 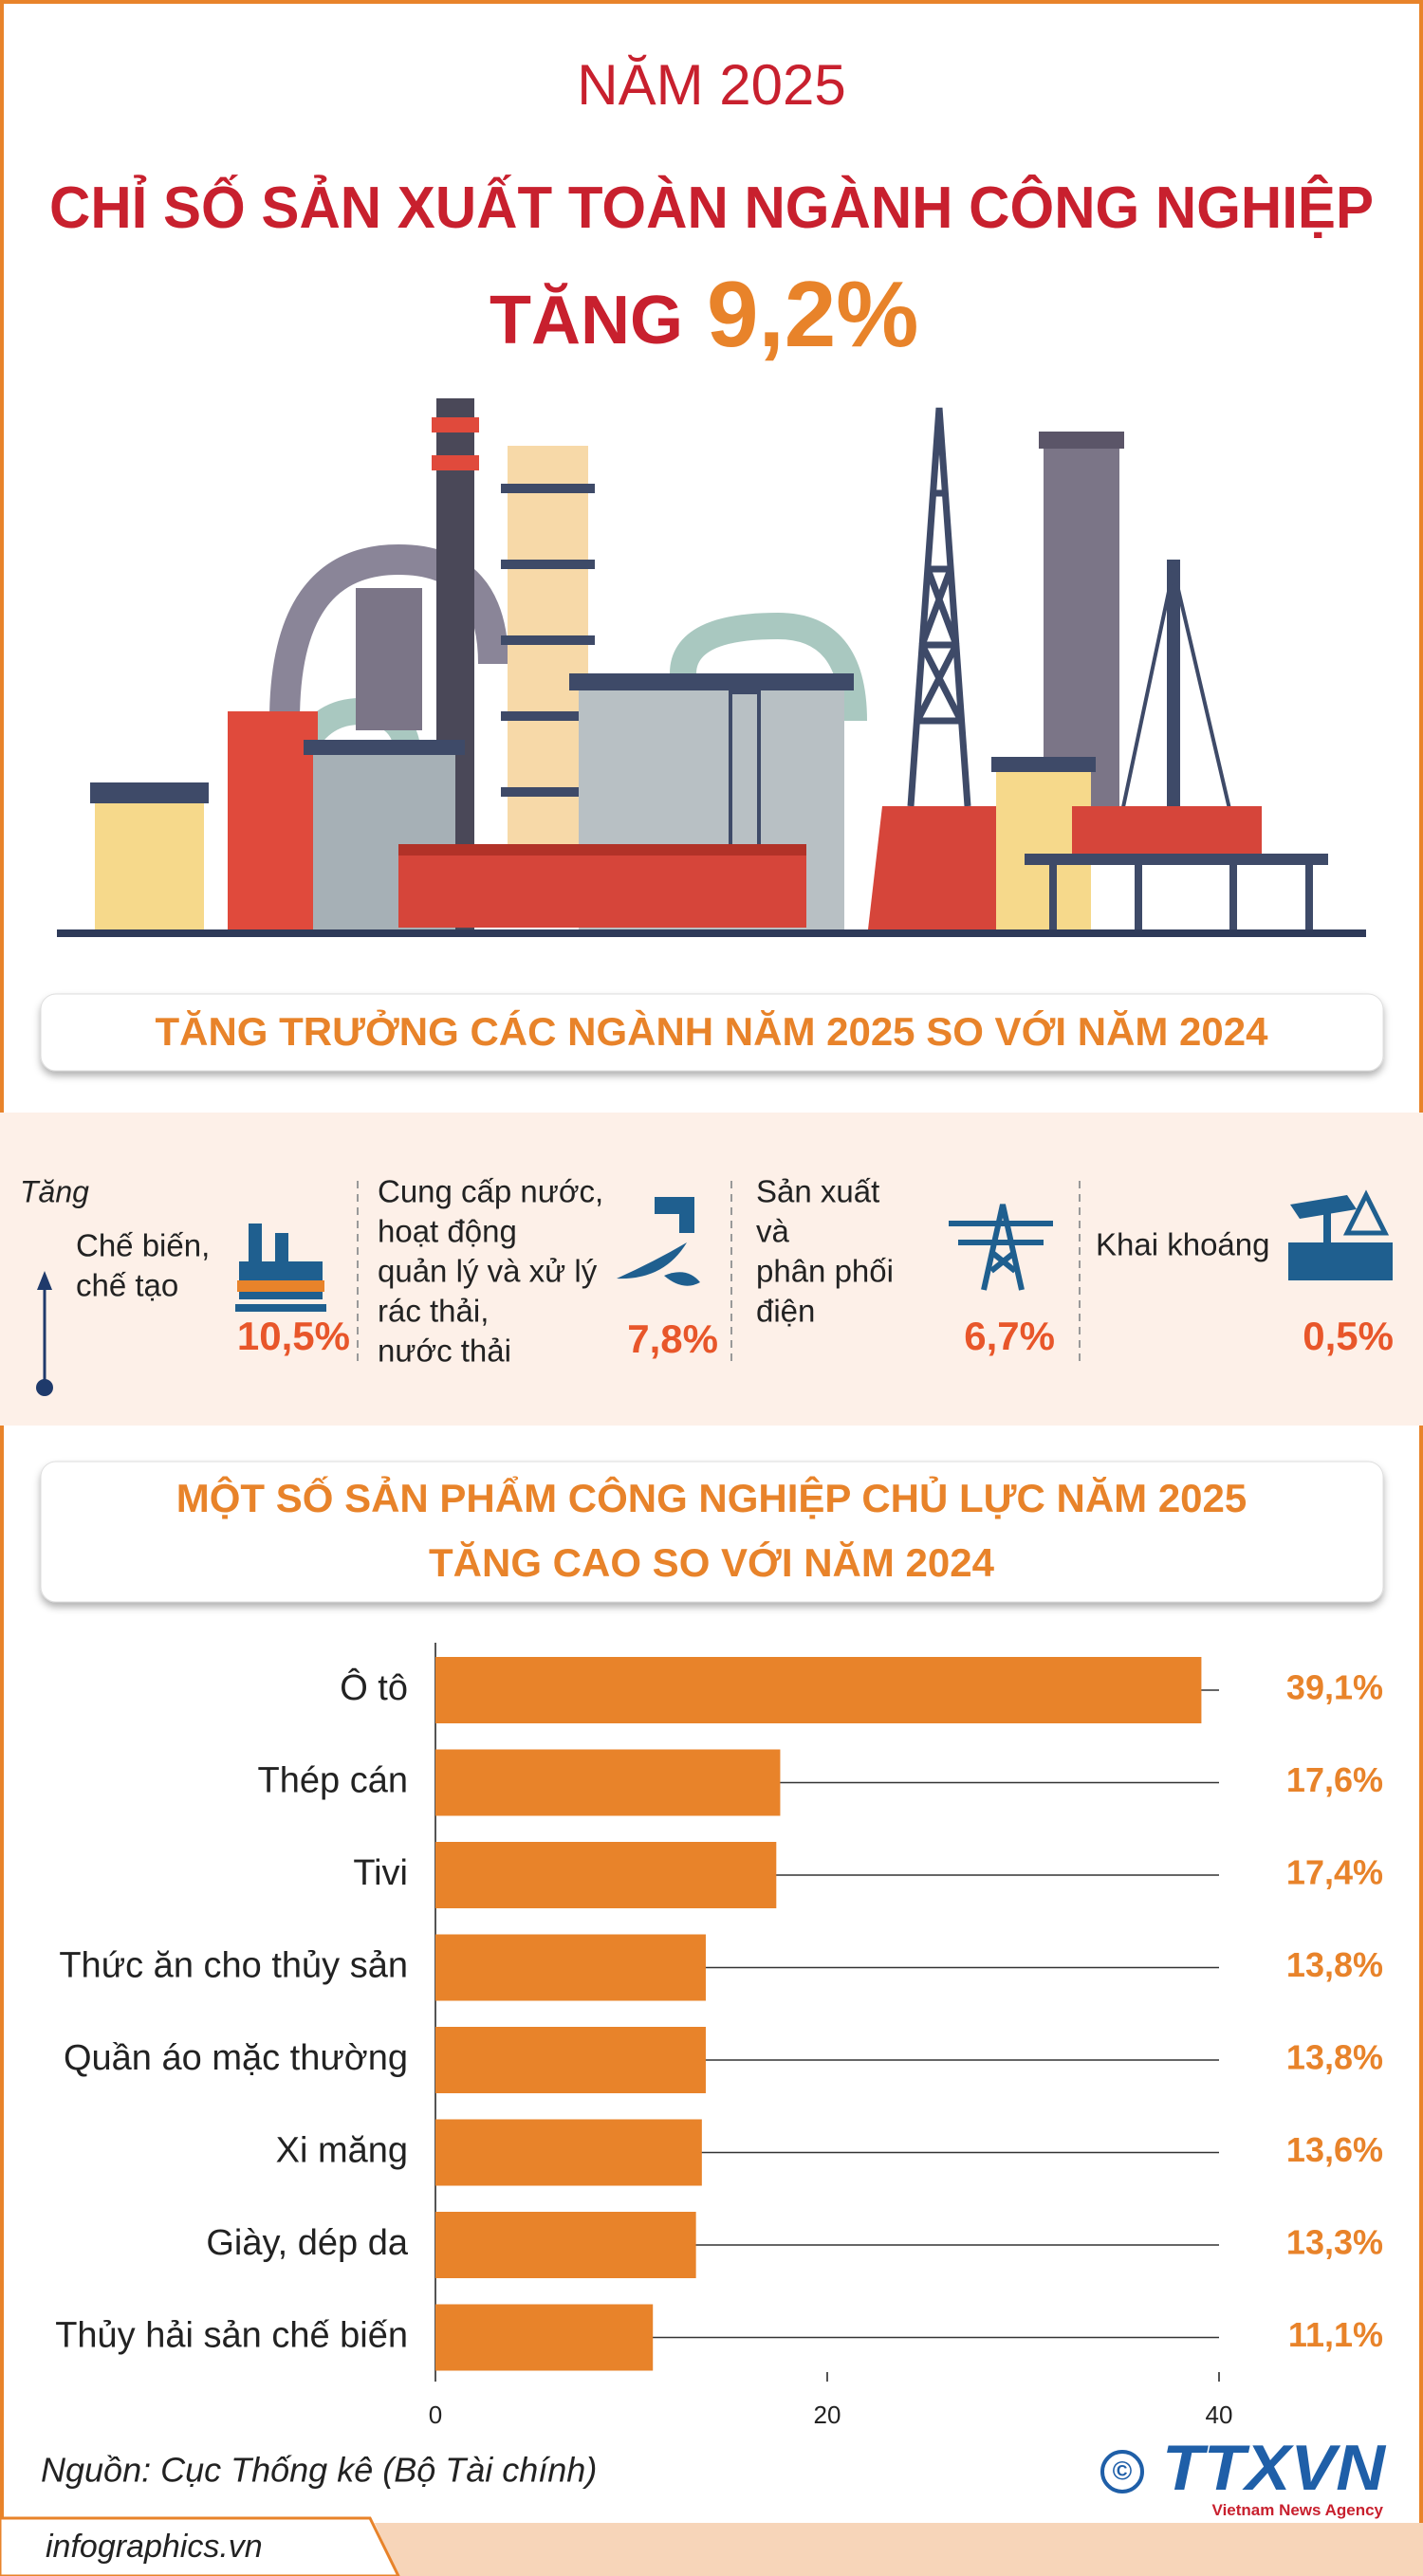 I want to click on x-tick-label: 0, so click(x=435, y=2415).